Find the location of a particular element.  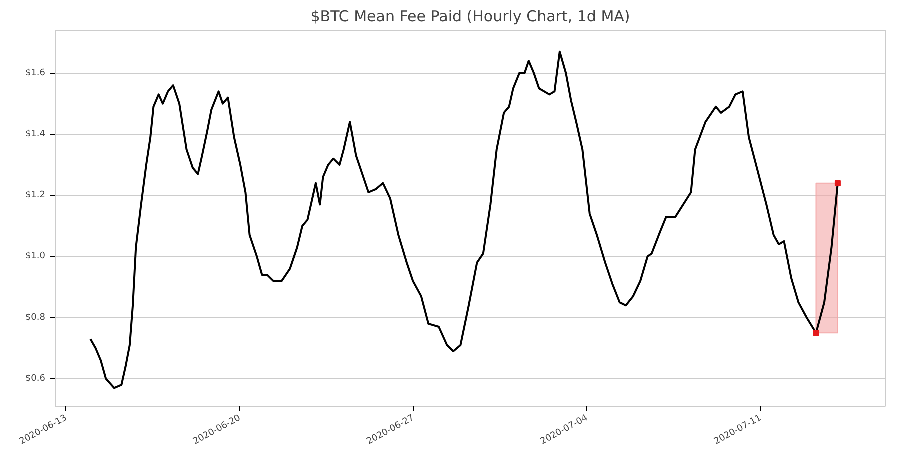

chart-title: $BTC Mean Fee Paid (Hourly Chart, 1d MA) is located at coordinates (470, 17).